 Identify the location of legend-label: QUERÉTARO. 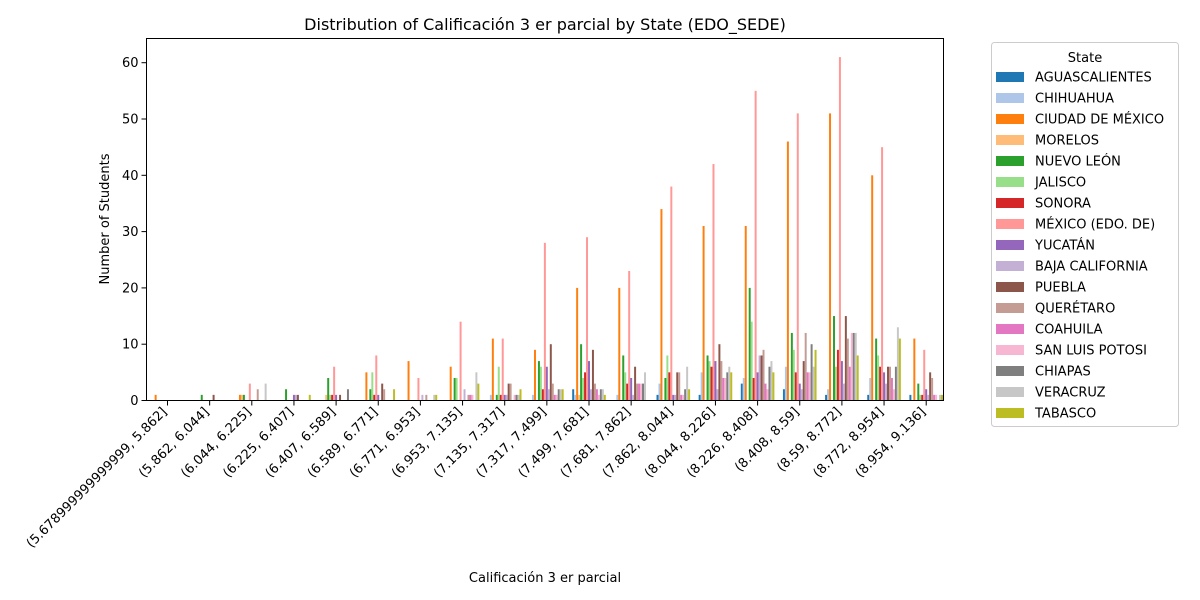
(1075, 309).